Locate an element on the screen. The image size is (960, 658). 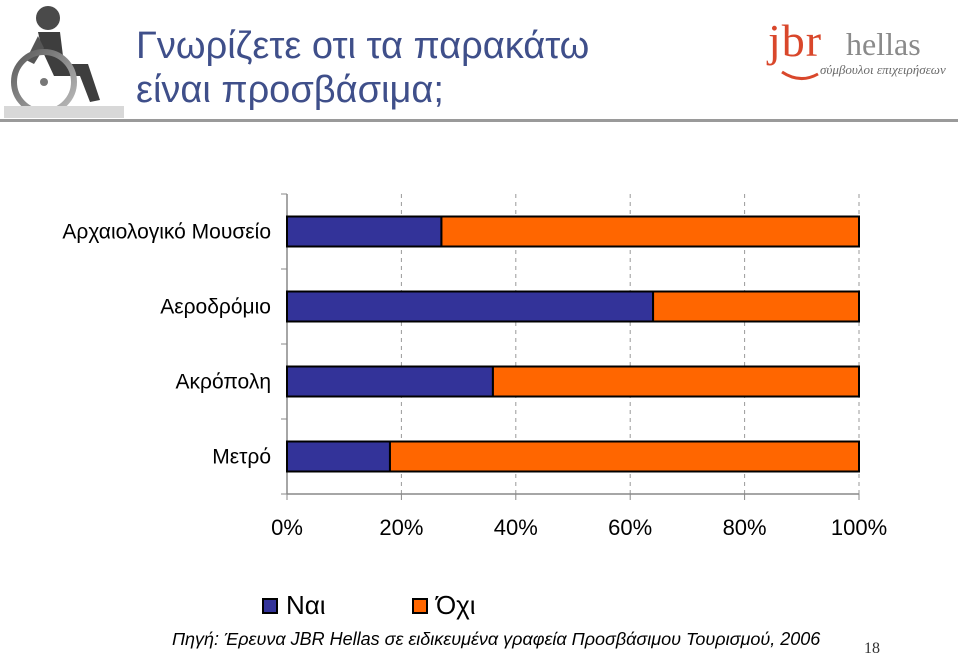
logo-swoosh-icon is located at coordinates (800, 75).